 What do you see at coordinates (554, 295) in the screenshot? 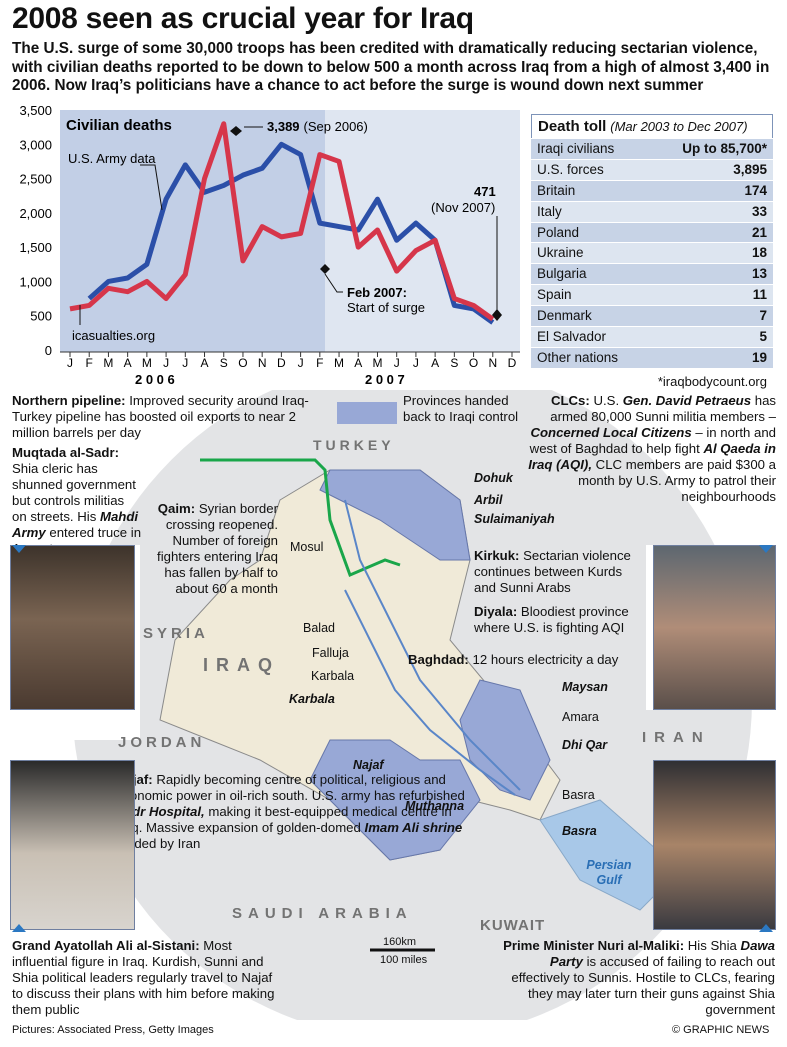
I see `death-toll-label: Spain` at bounding box center [554, 295].